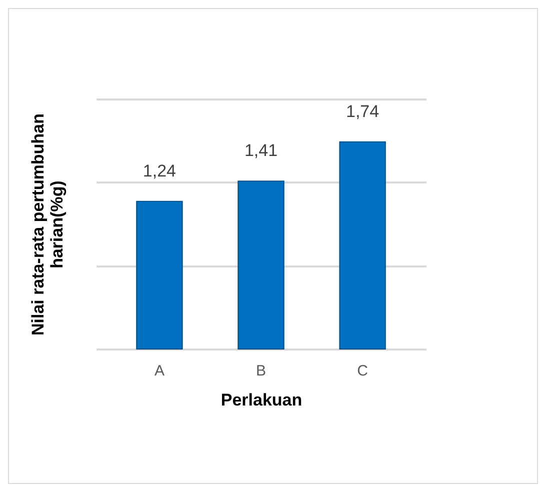  What do you see at coordinates (363, 111) in the screenshot?
I see `data-label: 1,74` at bounding box center [363, 111].